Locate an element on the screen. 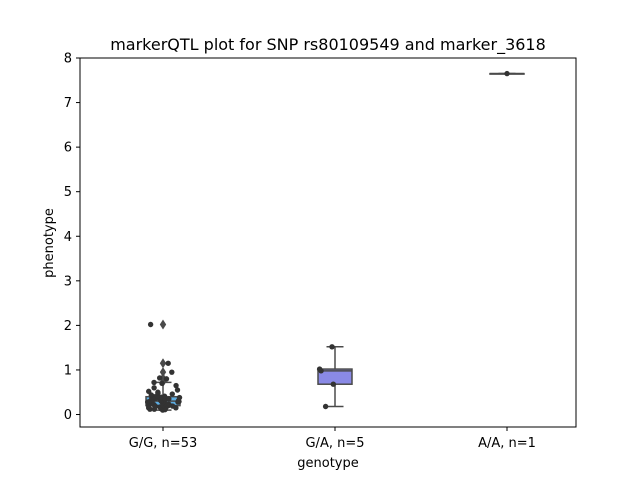  y-tick-label: 0 is located at coordinates (68, 415).